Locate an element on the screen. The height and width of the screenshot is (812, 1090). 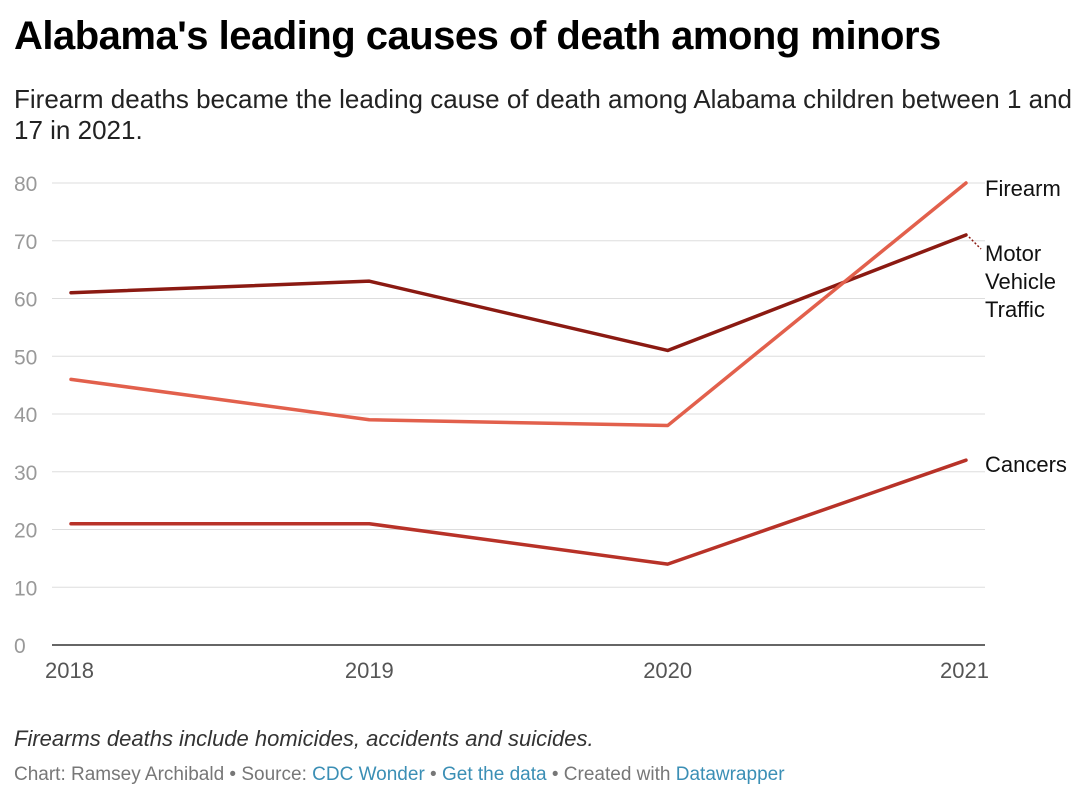
series-label: Traffic is located at coordinates (1015, 309).